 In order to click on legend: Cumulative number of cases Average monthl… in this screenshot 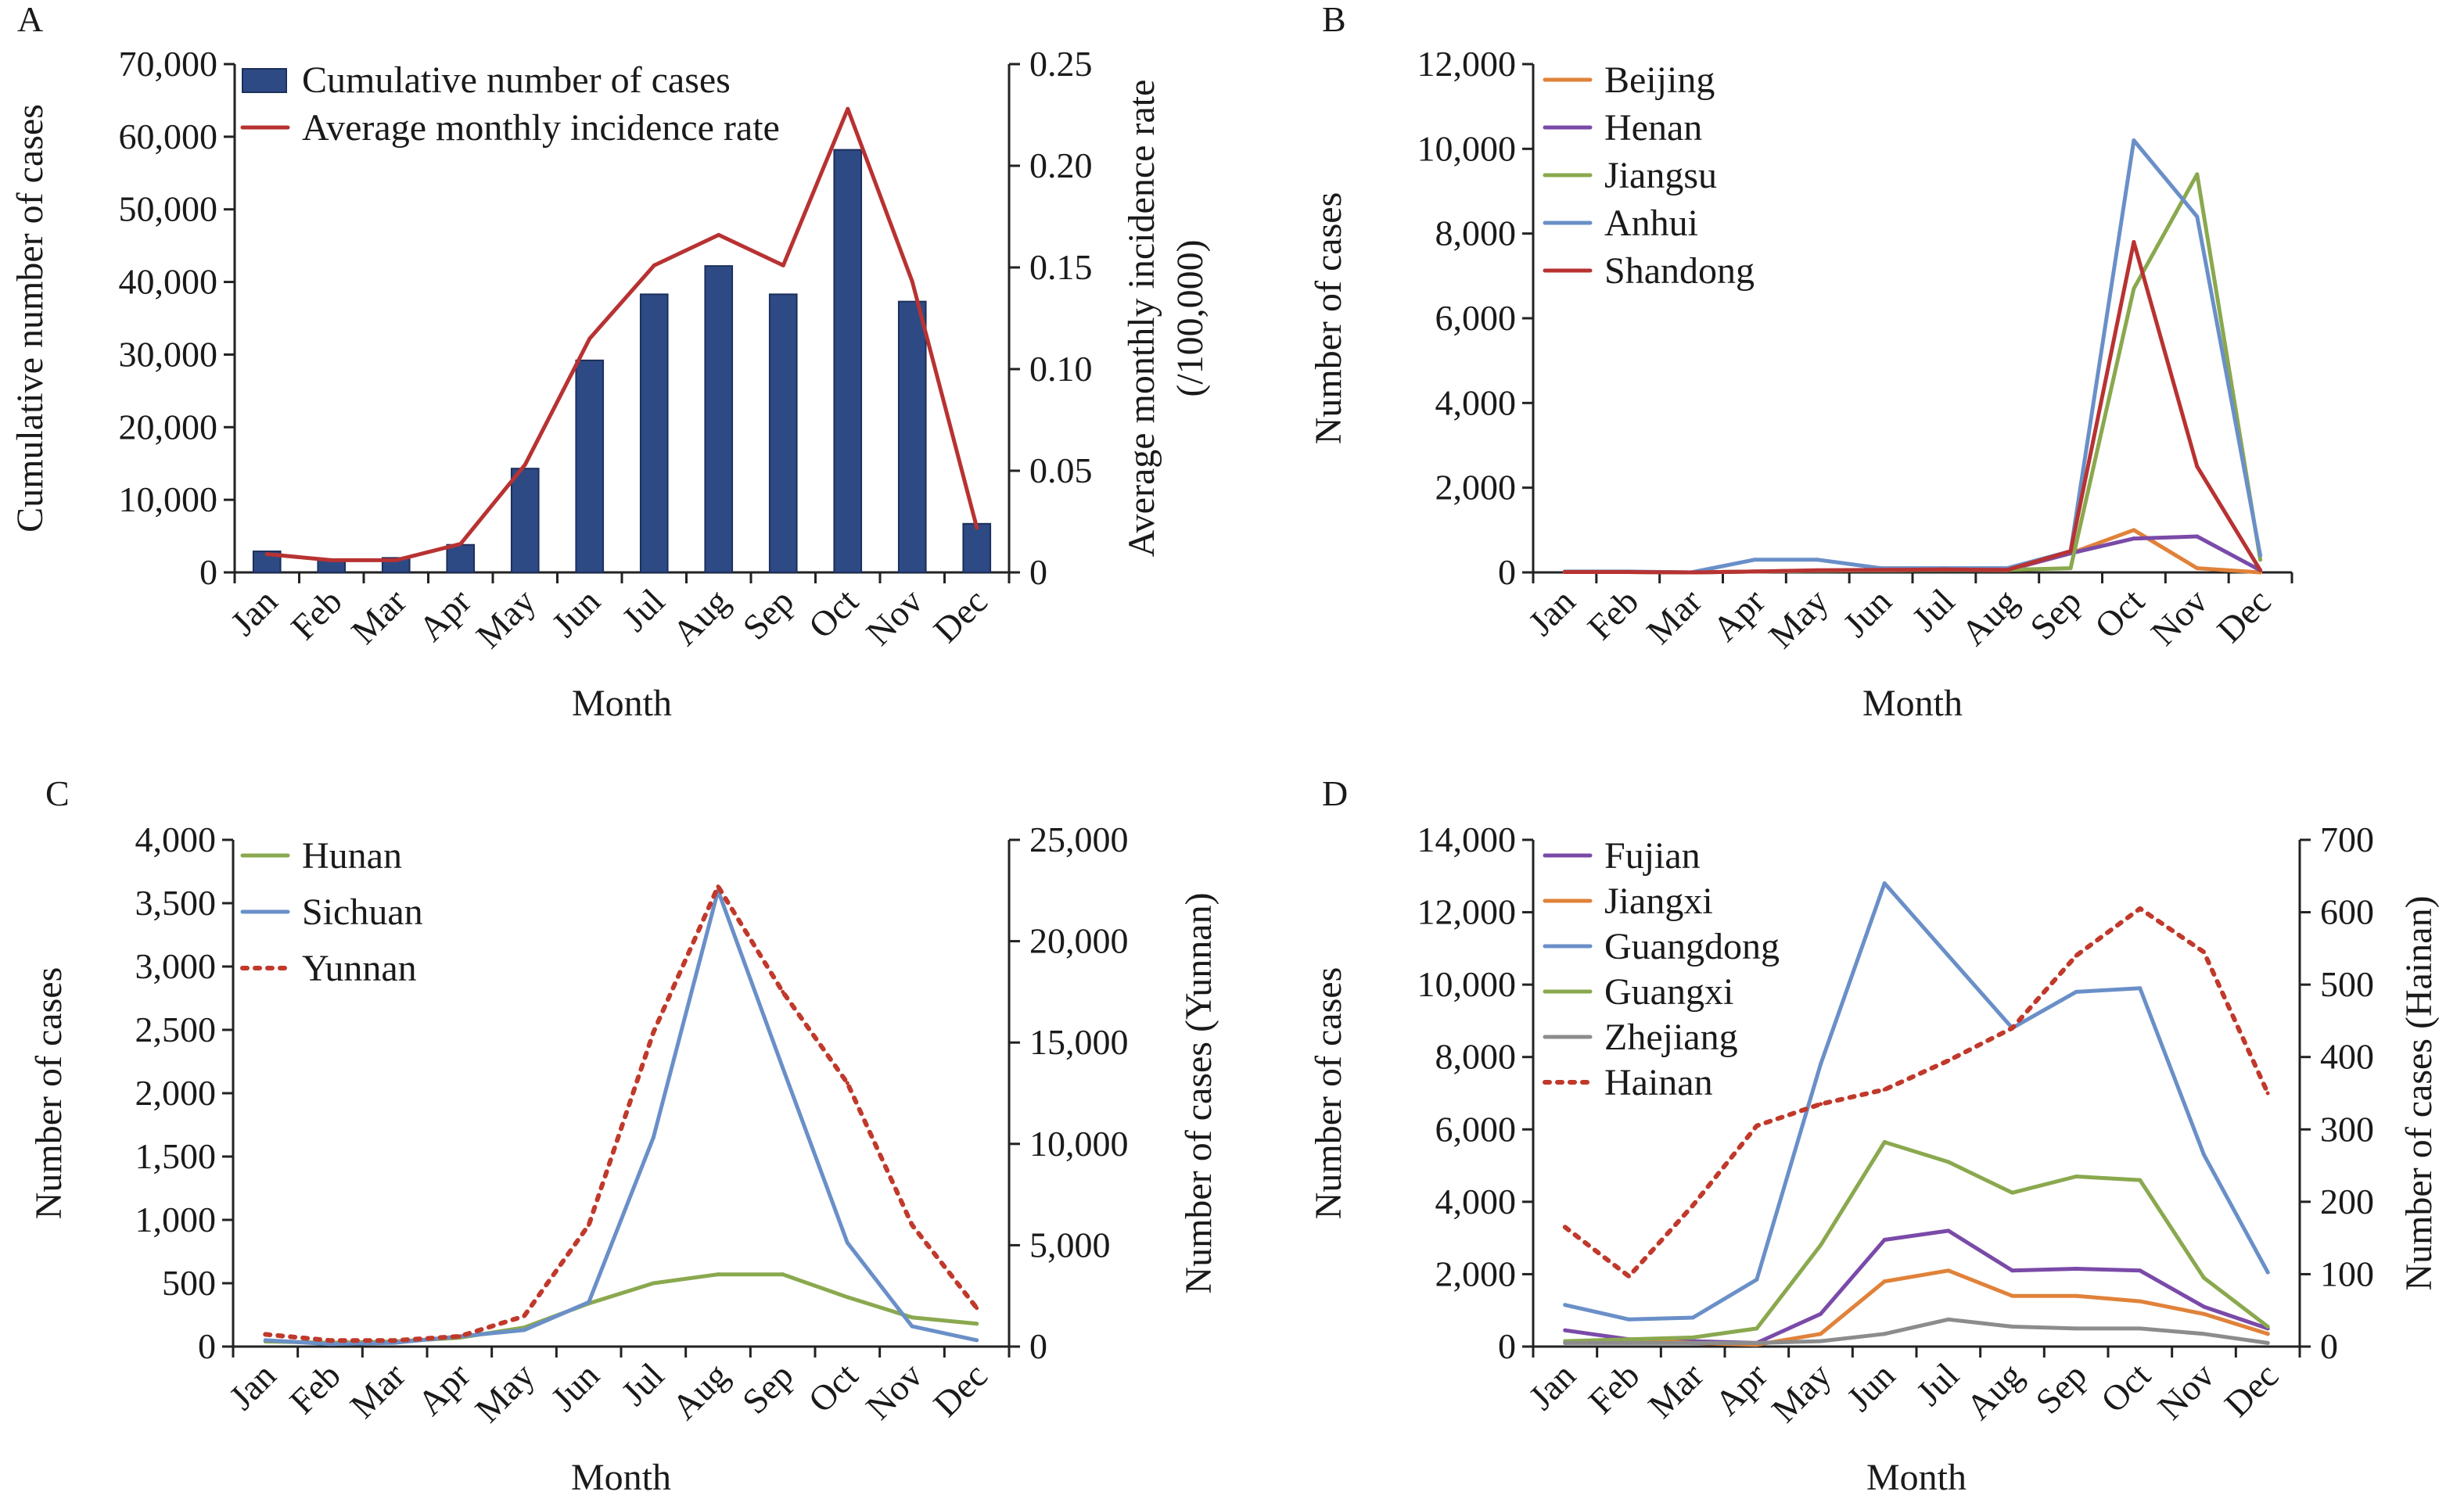, I will do `click(510, 104)`.